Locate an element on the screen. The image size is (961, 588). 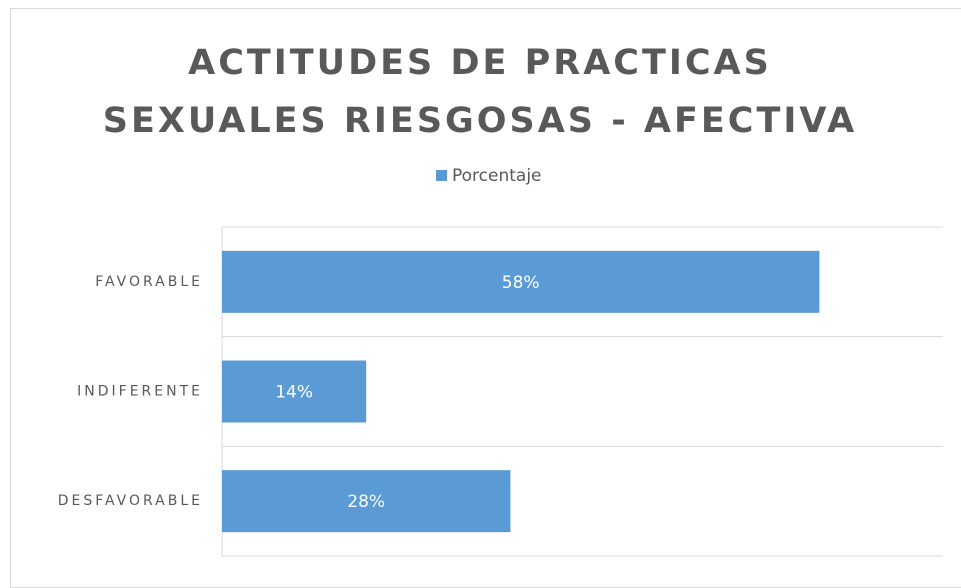
data-label: 28% is located at coordinates (366, 502).